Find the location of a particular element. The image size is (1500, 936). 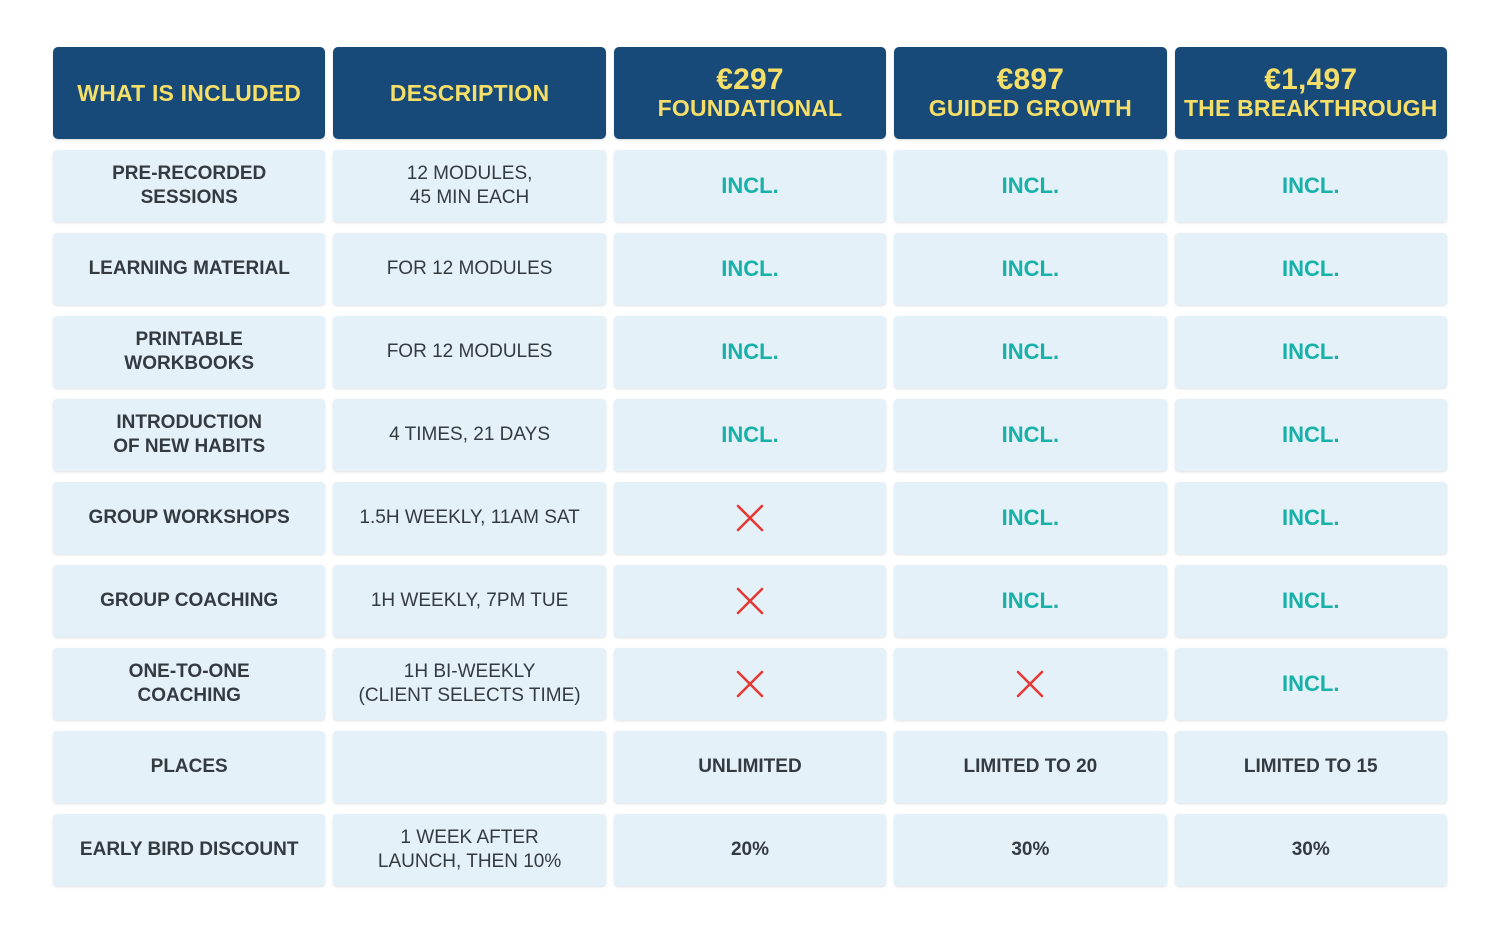

feature-label: PRINTABLE is located at coordinates (189, 339).